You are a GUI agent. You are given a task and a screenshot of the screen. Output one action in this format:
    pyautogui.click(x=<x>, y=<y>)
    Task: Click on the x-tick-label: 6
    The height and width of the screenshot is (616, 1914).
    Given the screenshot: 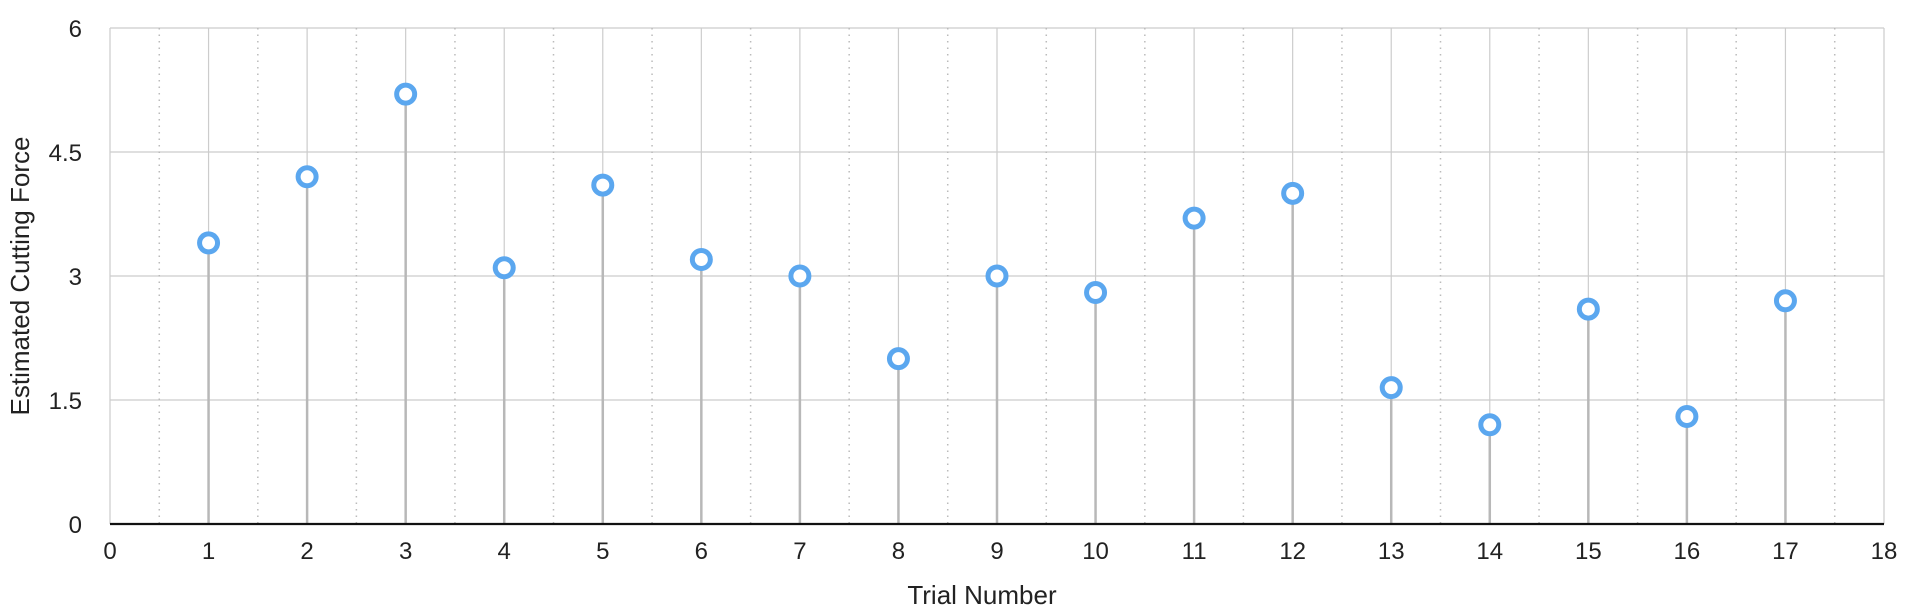 What is the action you would take?
    pyautogui.click(x=701, y=551)
    